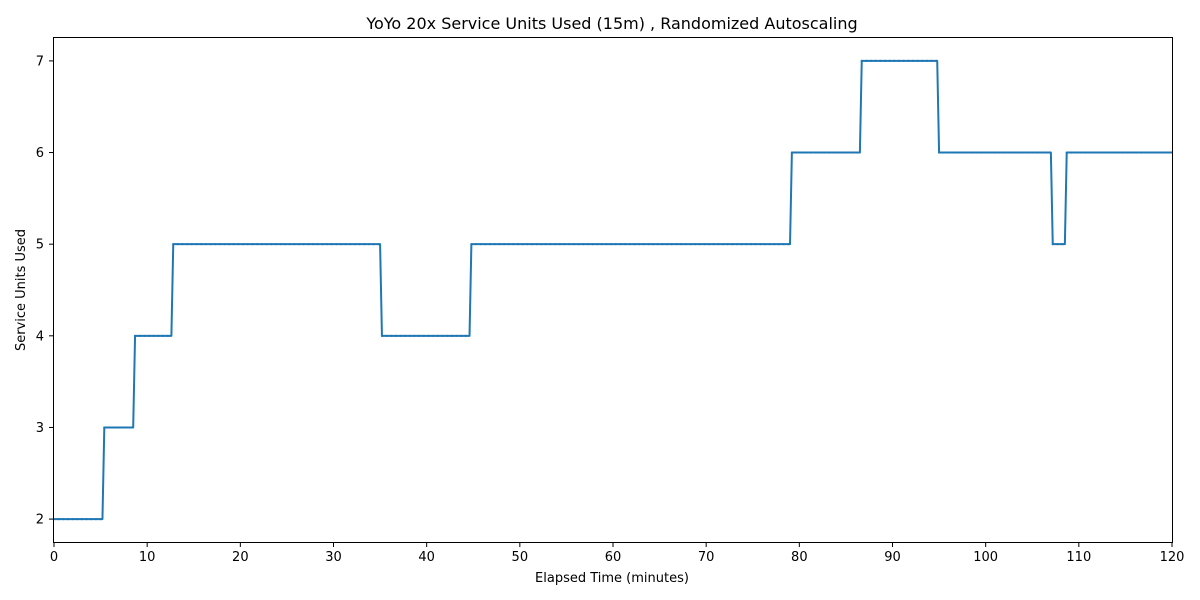  What do you see at coordinates (333, 557) in the screenshot?
I see `x-tick-label: 30` at bounding box center [333, 557].